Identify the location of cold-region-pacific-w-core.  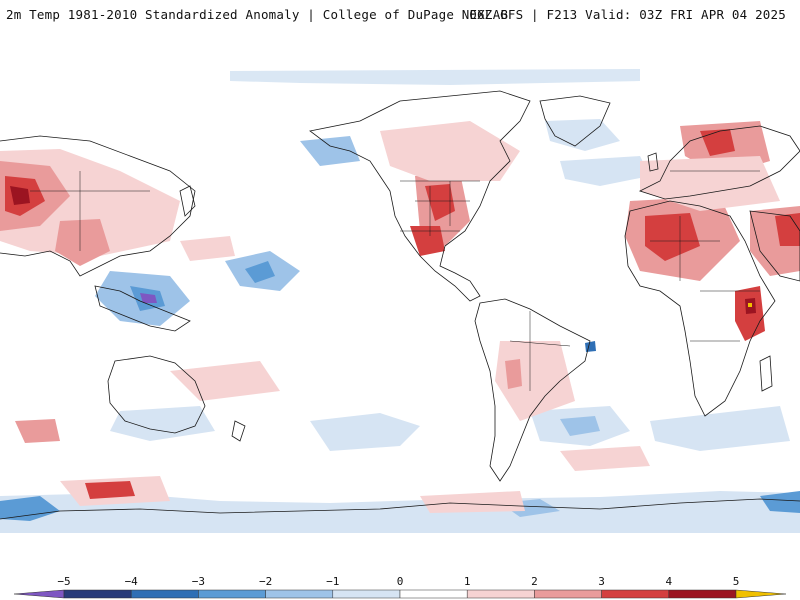
(260, 272).